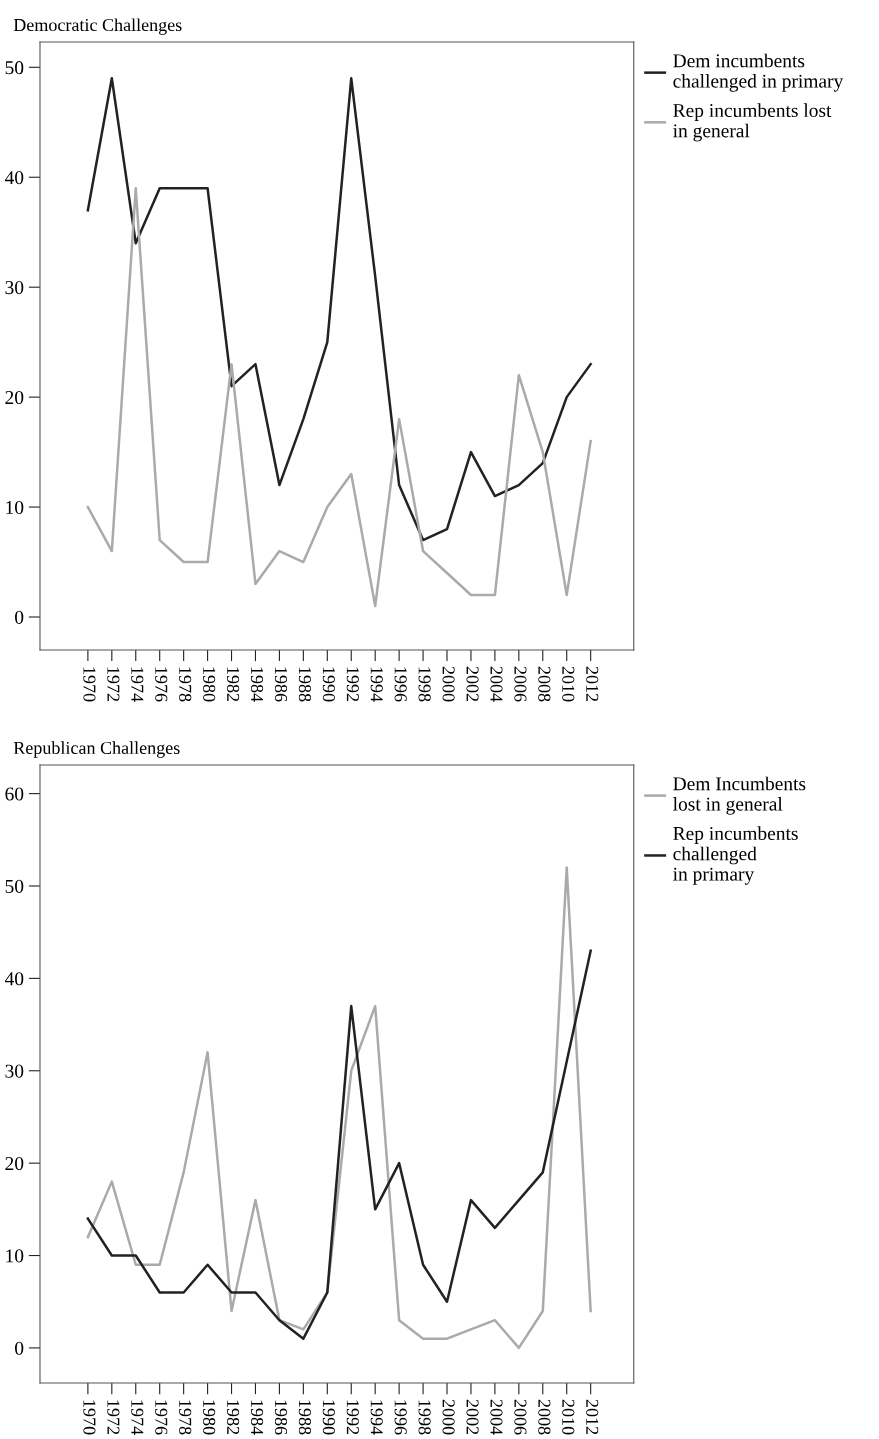 The image size is (879, 1439). Describe the element at coordinates (752, 122) in the screenshot. I see `legend-label: Rep incumbents lost in general` at that location.